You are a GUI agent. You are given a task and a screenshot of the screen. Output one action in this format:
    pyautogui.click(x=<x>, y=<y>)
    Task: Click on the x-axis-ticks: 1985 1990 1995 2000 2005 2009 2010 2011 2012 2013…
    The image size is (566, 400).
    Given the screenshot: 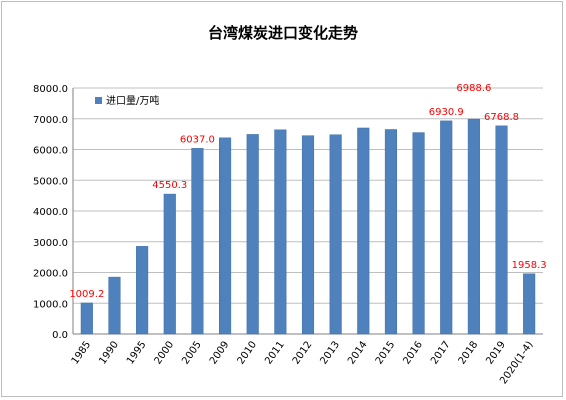 What is the action you would take?
    pyautogui.click(x=303, y=362)
    